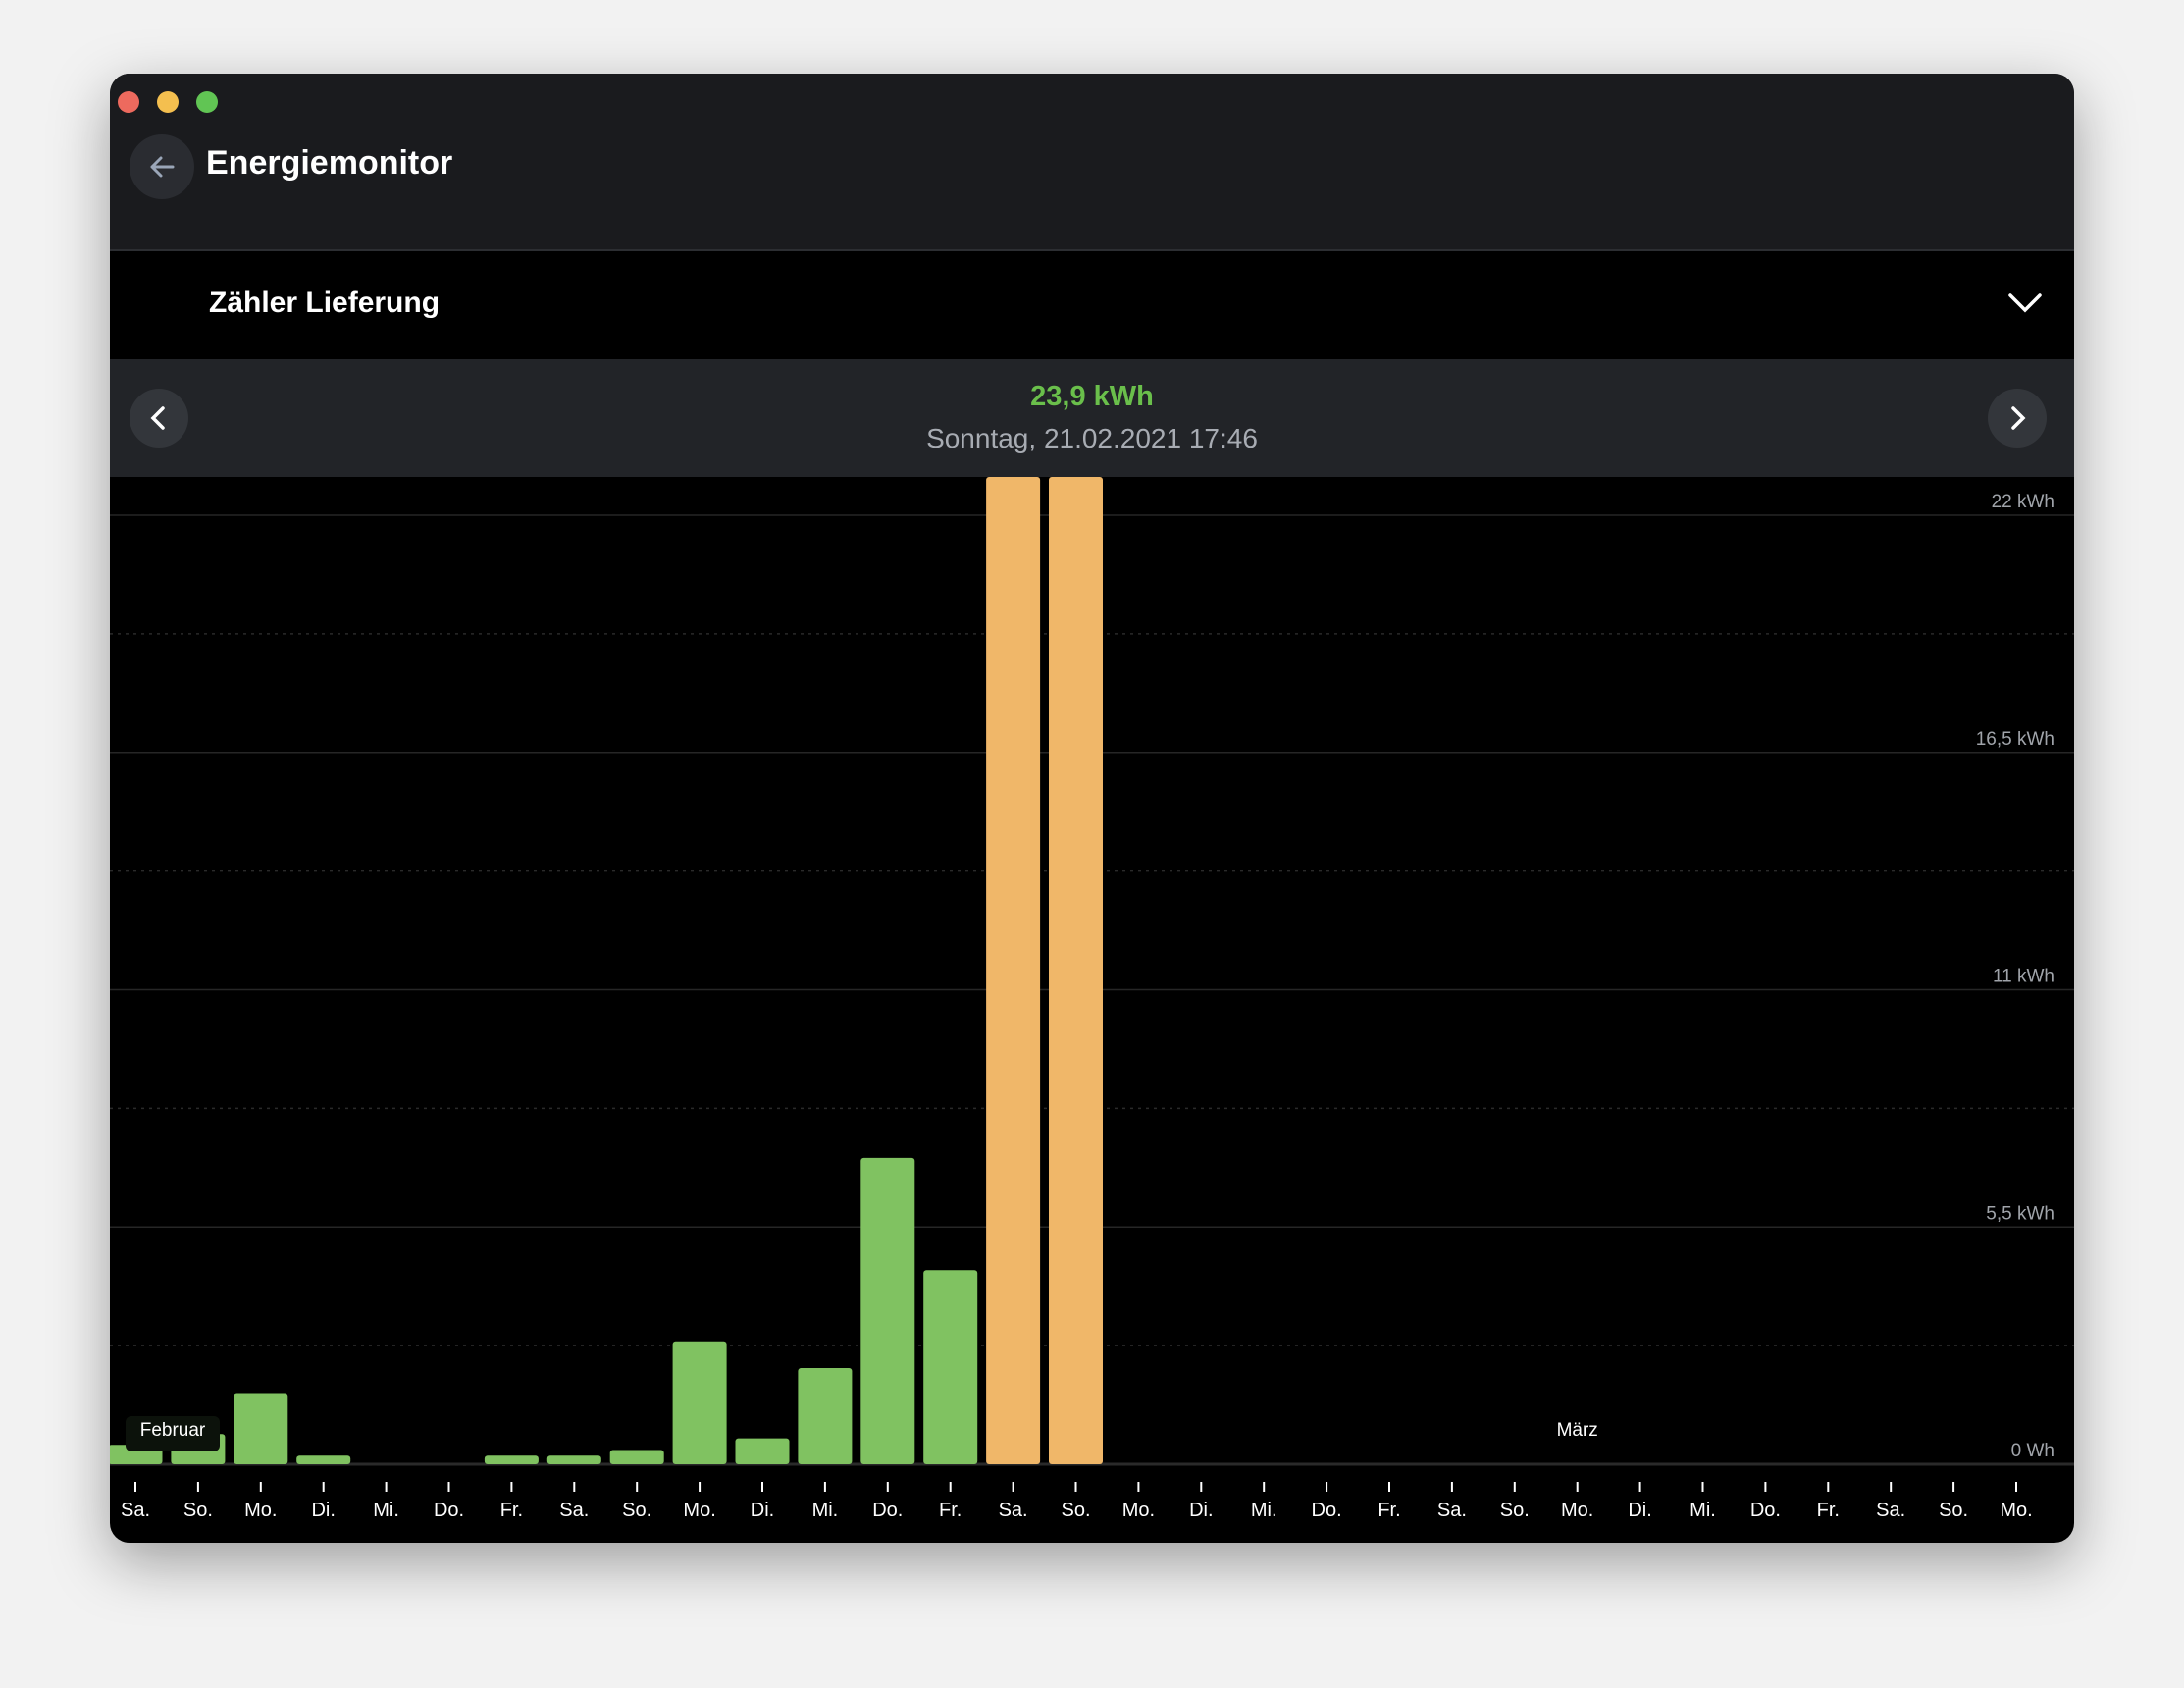  I want to click on y-tick-label: 0 Wh, so click(2032, 1451).